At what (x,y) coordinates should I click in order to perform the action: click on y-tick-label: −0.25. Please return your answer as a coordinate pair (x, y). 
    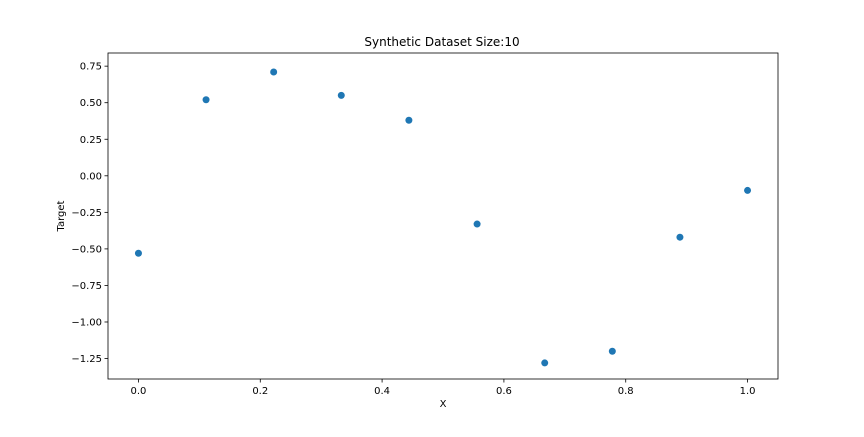
    Looking at the image, I should click on (86, 213).